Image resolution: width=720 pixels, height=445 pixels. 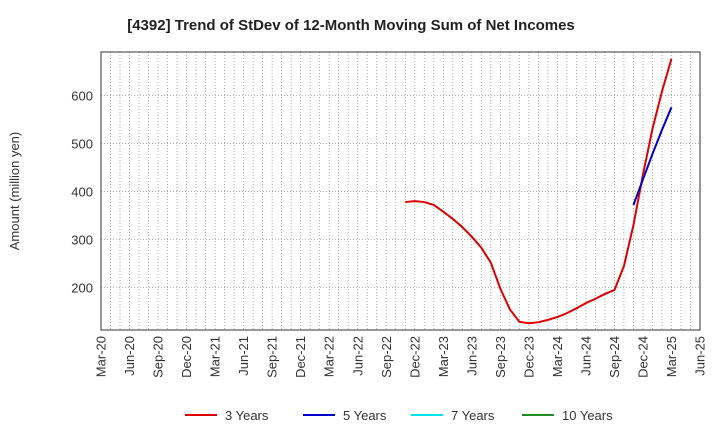 I want to click on x-tick-label: Mar-20, so click(x=101, y=356).